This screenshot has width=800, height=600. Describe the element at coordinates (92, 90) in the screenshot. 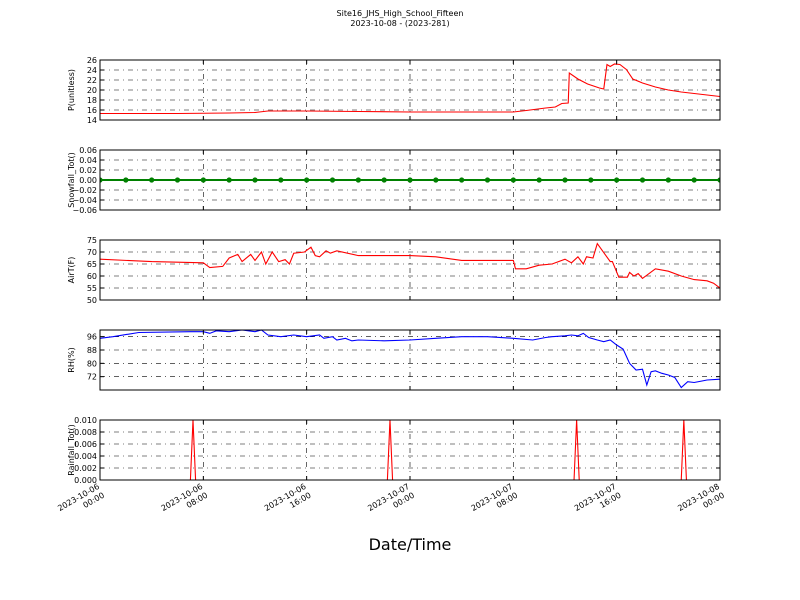

I see `y-tick-label: 20` at that location.